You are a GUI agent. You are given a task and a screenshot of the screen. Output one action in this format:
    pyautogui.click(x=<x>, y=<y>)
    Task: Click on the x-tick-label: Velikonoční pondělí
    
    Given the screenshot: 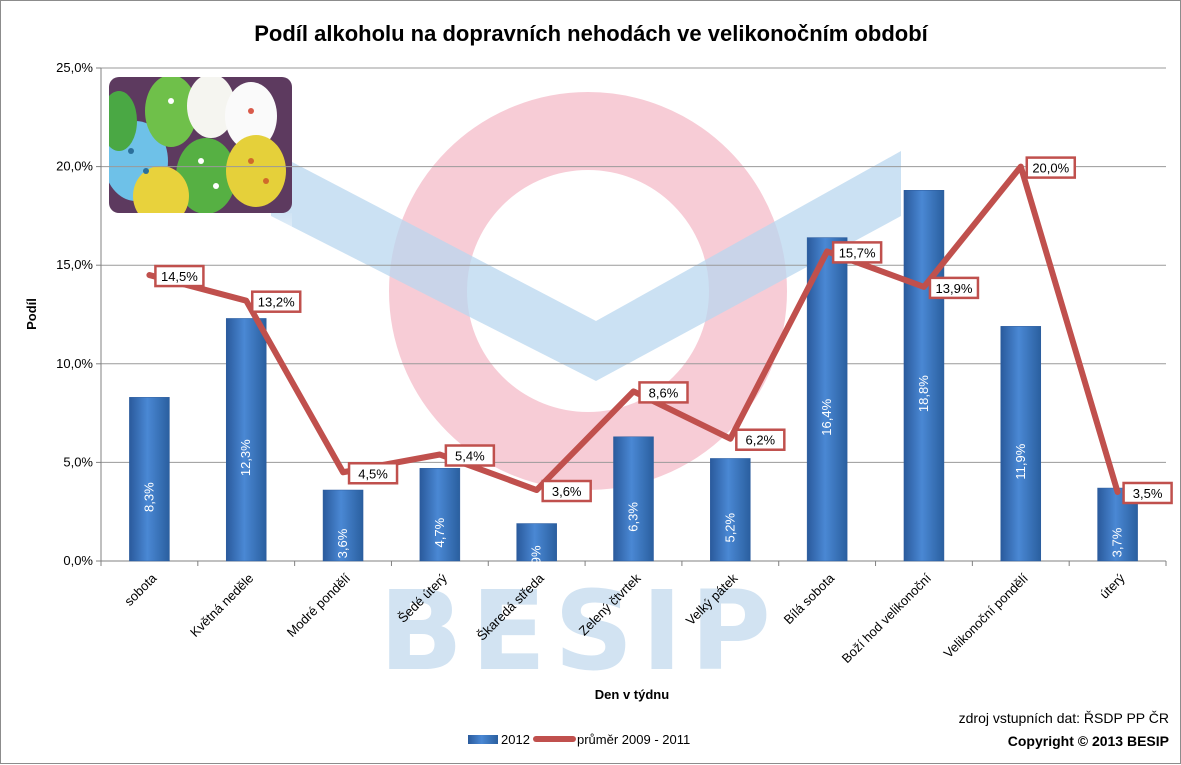 What is the action you would take?
    pyautogui.click(x=986, y=615)
    